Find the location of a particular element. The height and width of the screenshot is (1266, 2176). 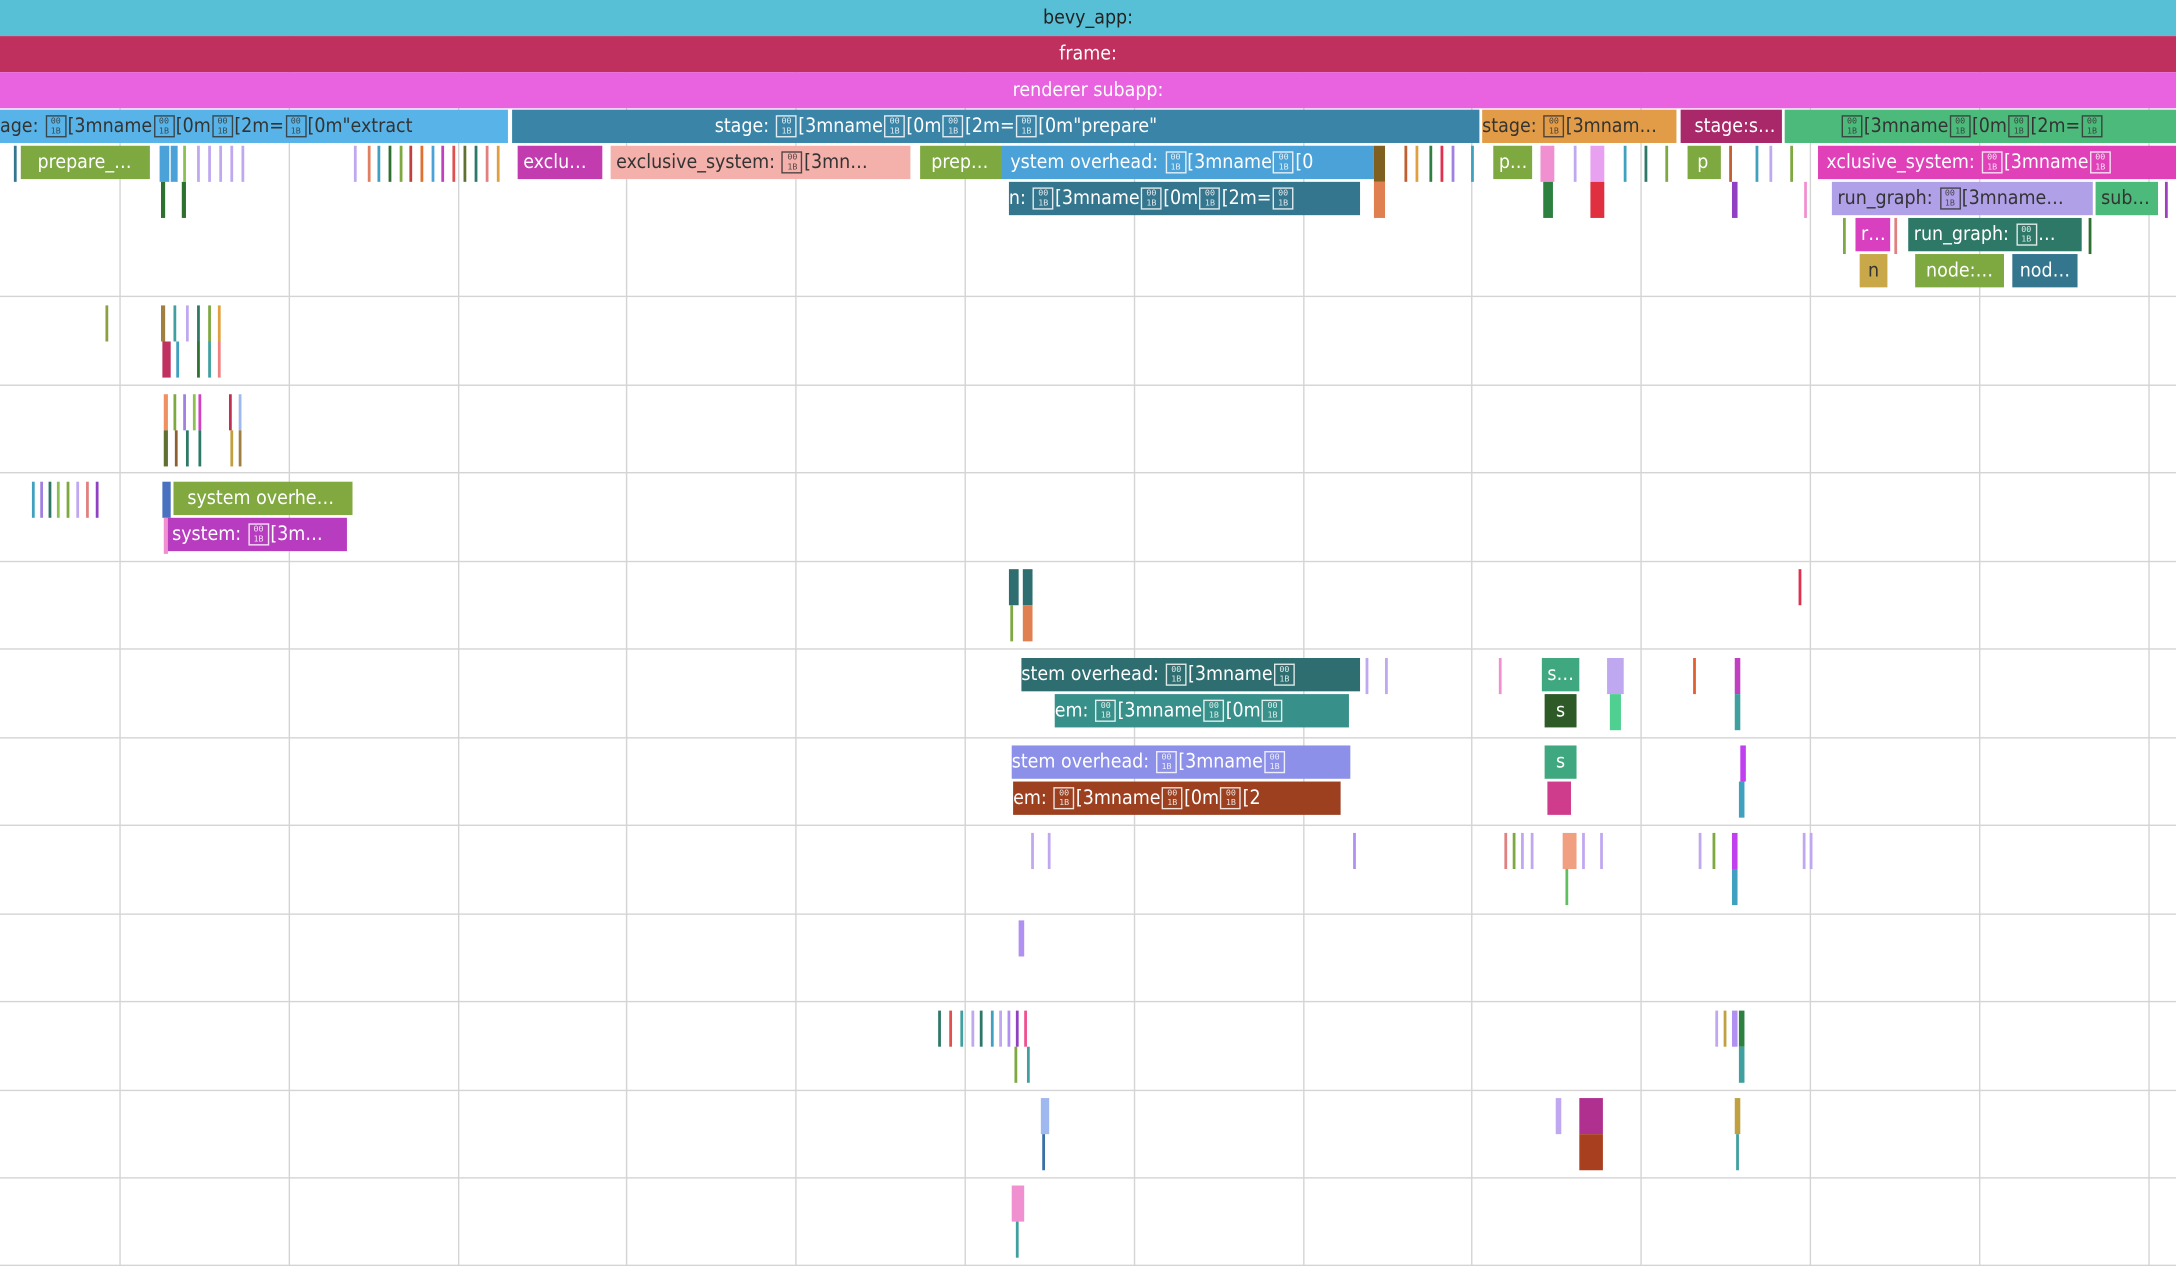

span-stage-4: stage:stage: is located at coordinates (1731, 126).